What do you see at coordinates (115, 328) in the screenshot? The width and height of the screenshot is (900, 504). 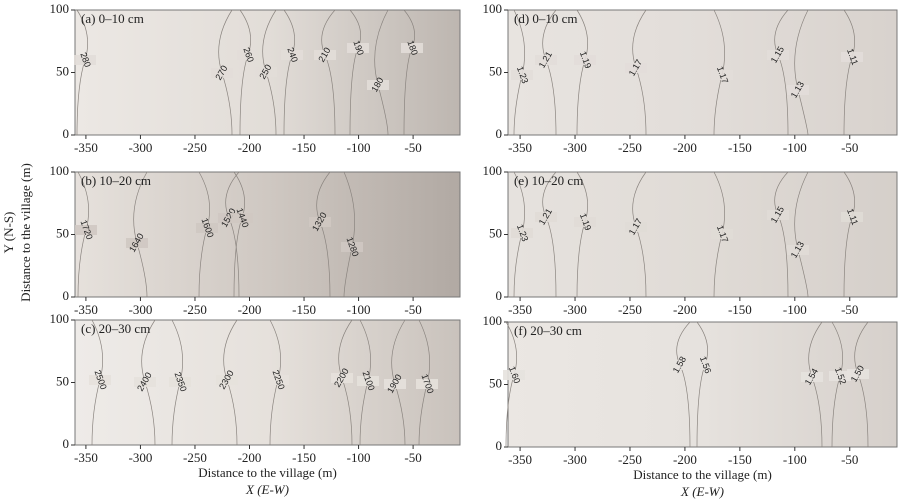 I see `panel-title: (c) 20–30 cm` at bounding box center [115, 328].